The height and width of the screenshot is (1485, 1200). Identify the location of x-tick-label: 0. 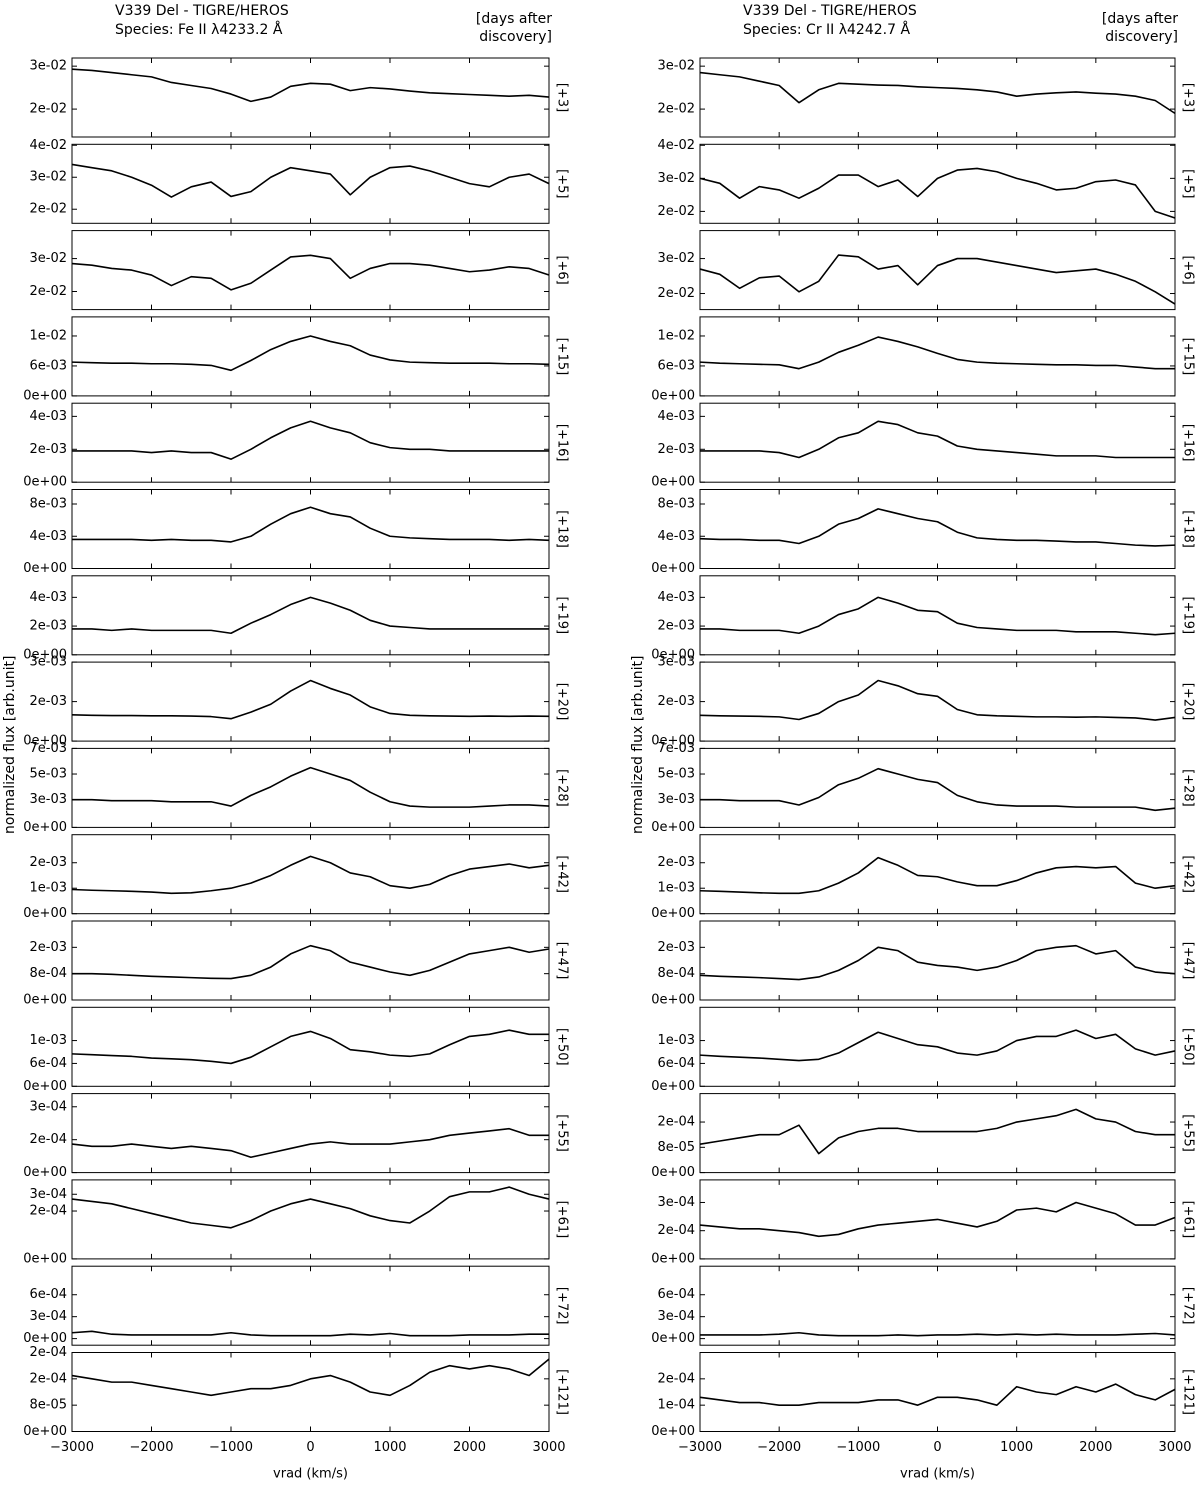
(937, 1447).